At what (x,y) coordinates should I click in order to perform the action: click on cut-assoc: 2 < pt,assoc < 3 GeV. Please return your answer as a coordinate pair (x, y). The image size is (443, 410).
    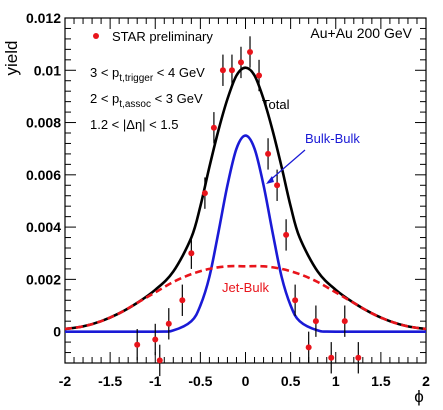
    Looking at the image, I should click on (146, 100).